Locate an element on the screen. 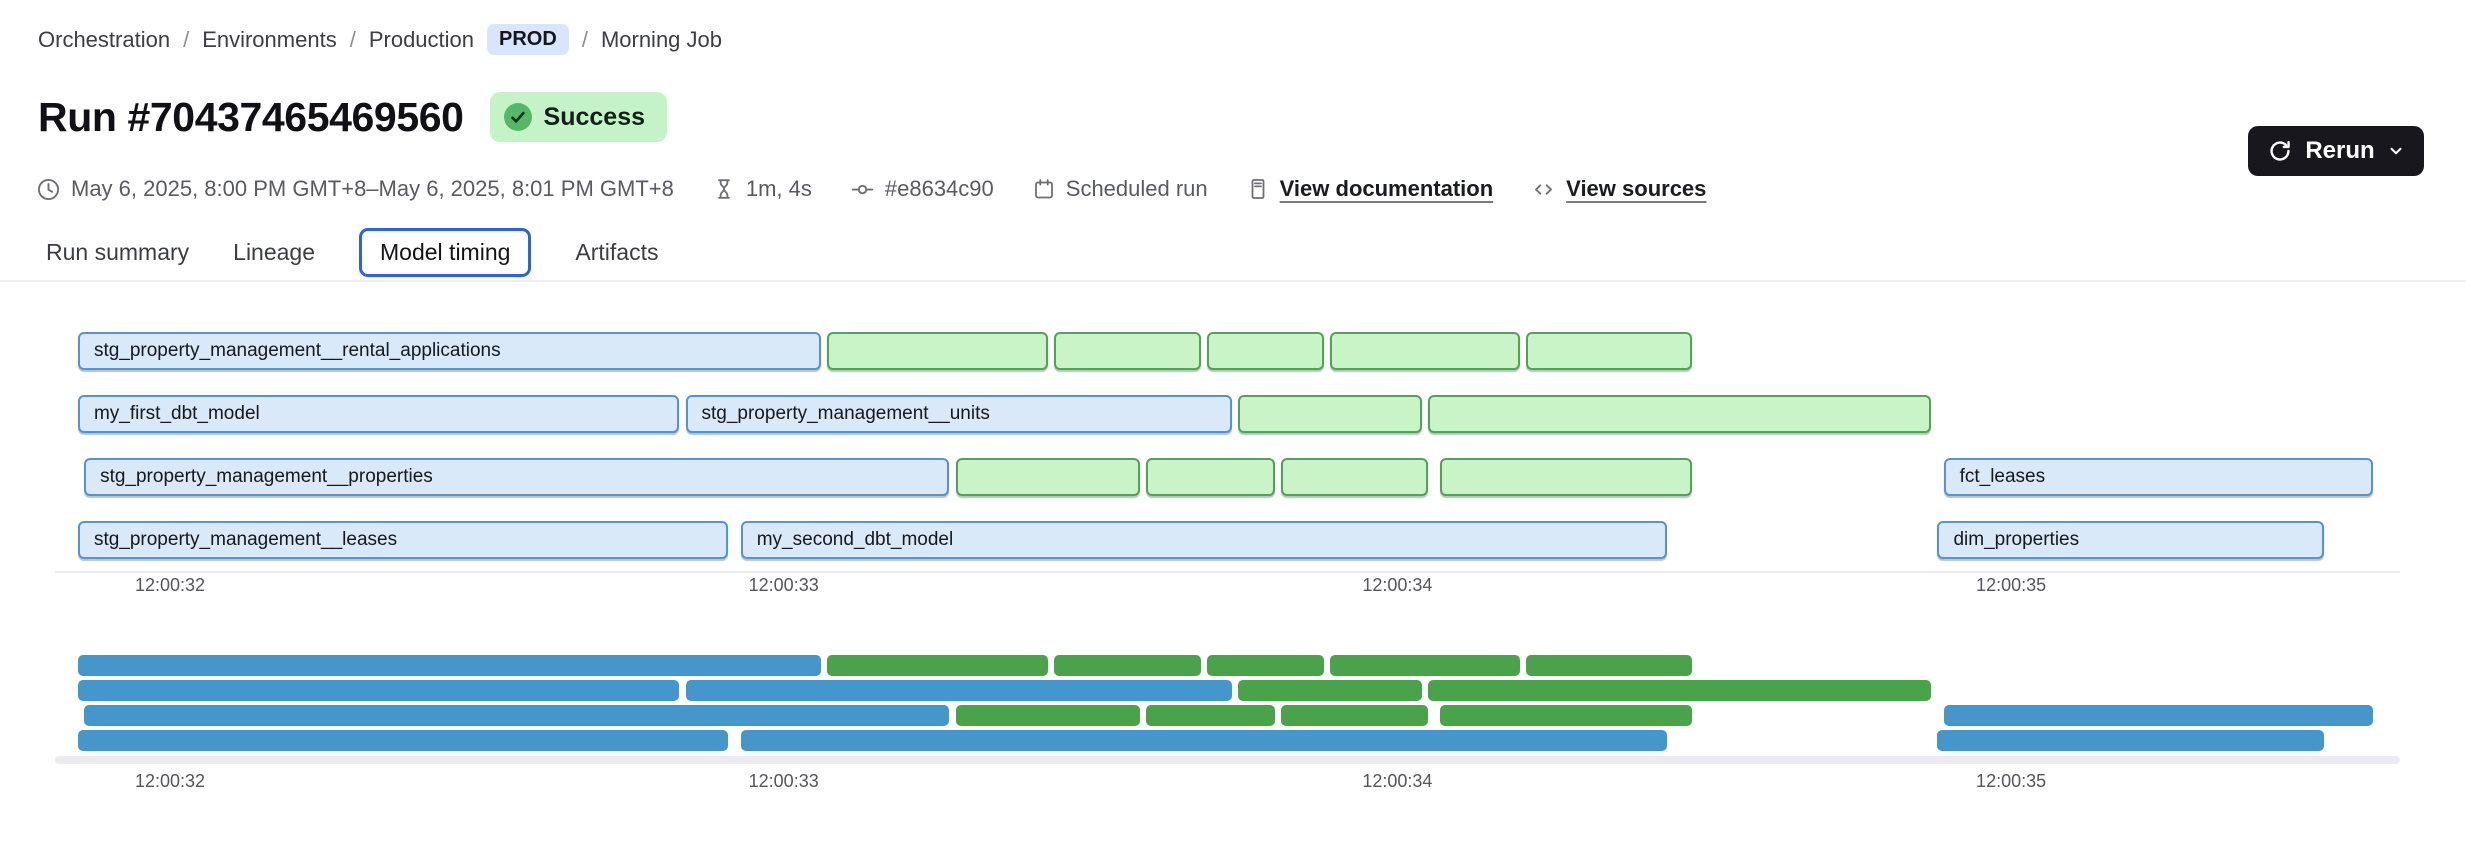  prod-environment-badge: PROD is located at coordinates (528, 39).